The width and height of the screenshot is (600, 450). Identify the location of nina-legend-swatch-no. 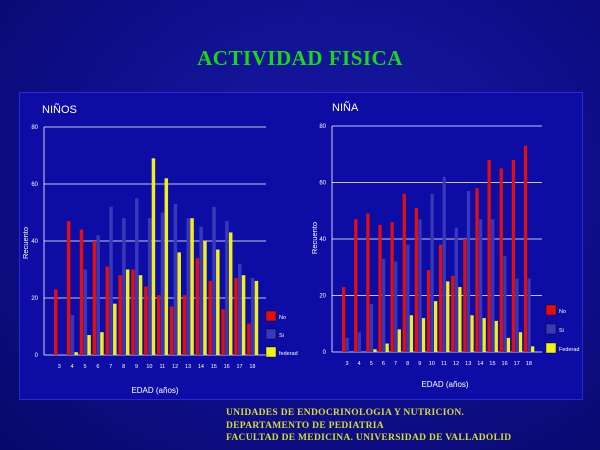
(551, 310).